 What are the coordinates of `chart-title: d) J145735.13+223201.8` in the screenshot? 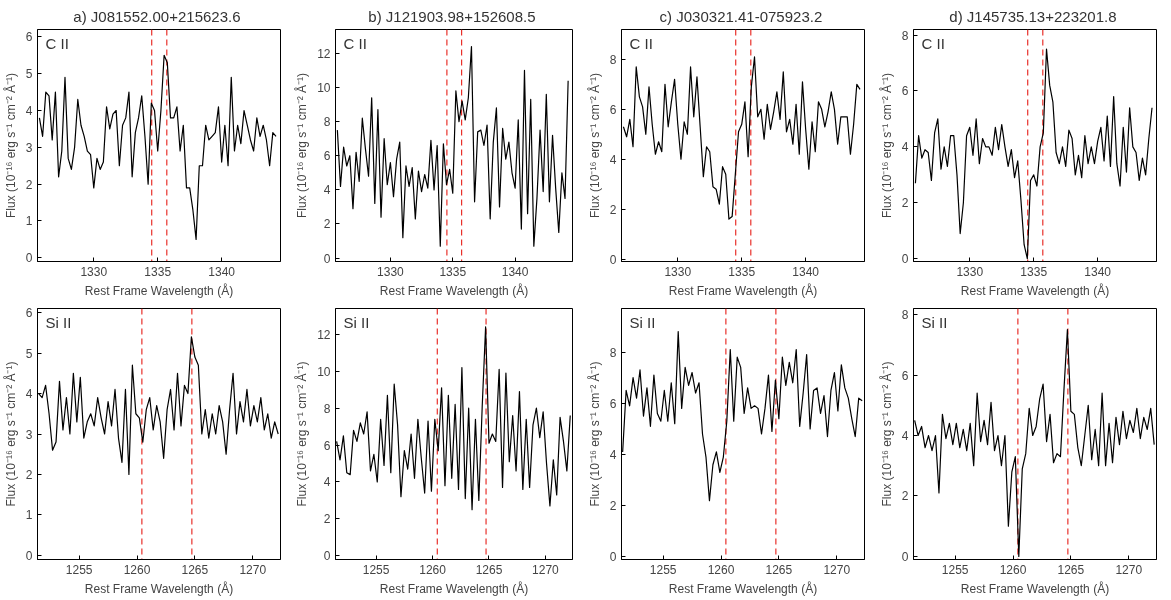 It's located at (1033, 16).